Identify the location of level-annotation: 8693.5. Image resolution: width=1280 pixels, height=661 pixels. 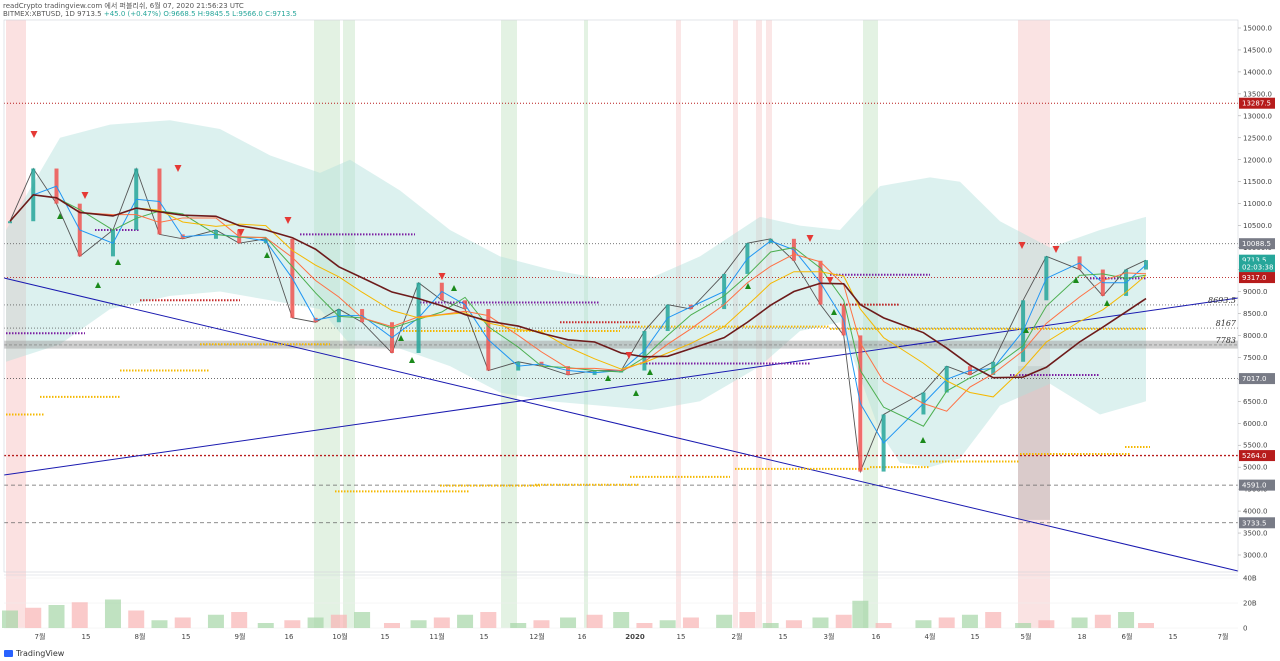
(1222, 300).